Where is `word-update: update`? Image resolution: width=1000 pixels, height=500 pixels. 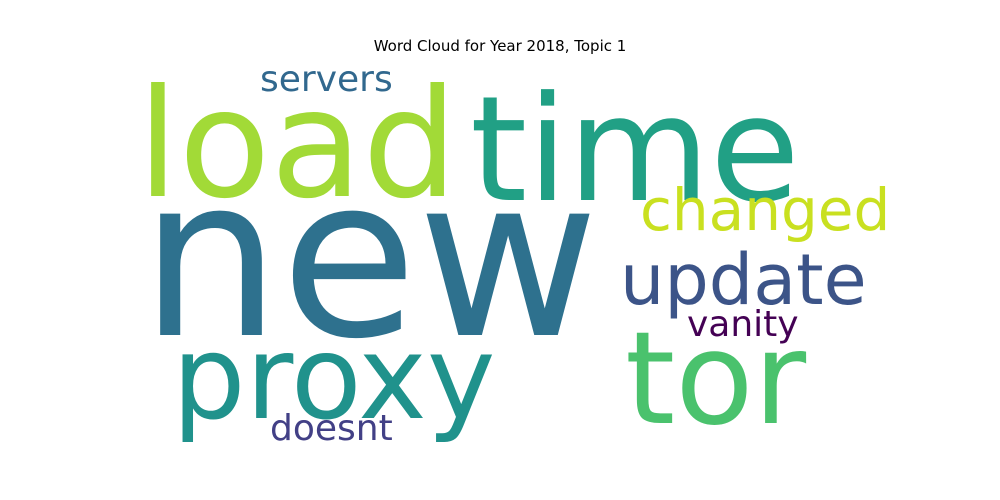
word-update: update is located at coordinates (743, 280).